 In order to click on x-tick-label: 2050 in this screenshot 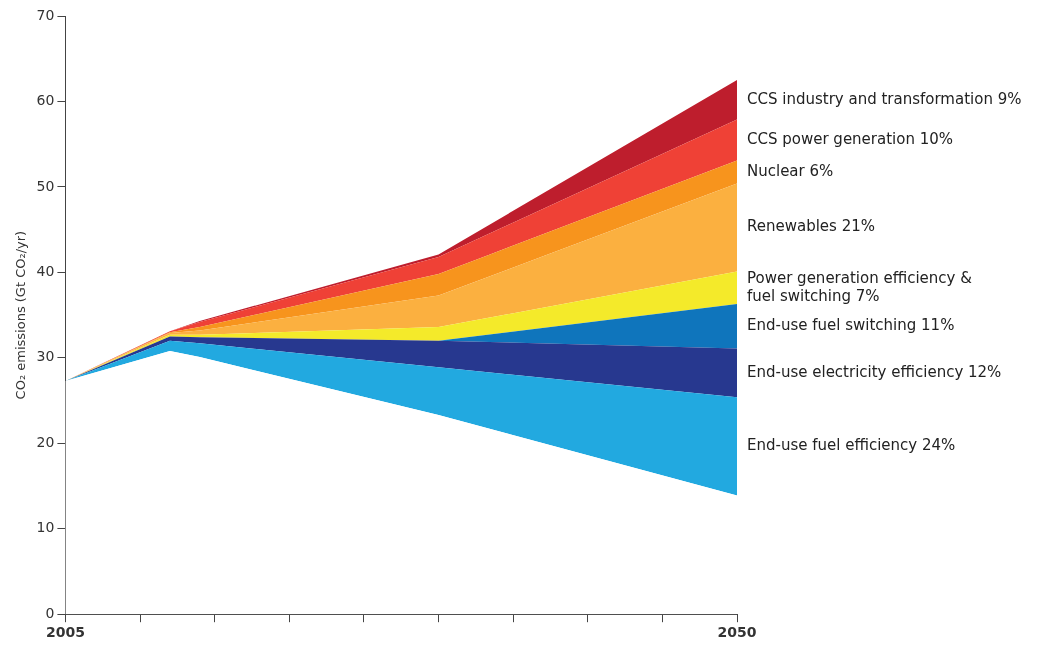, I will do `click(737, 632)`.